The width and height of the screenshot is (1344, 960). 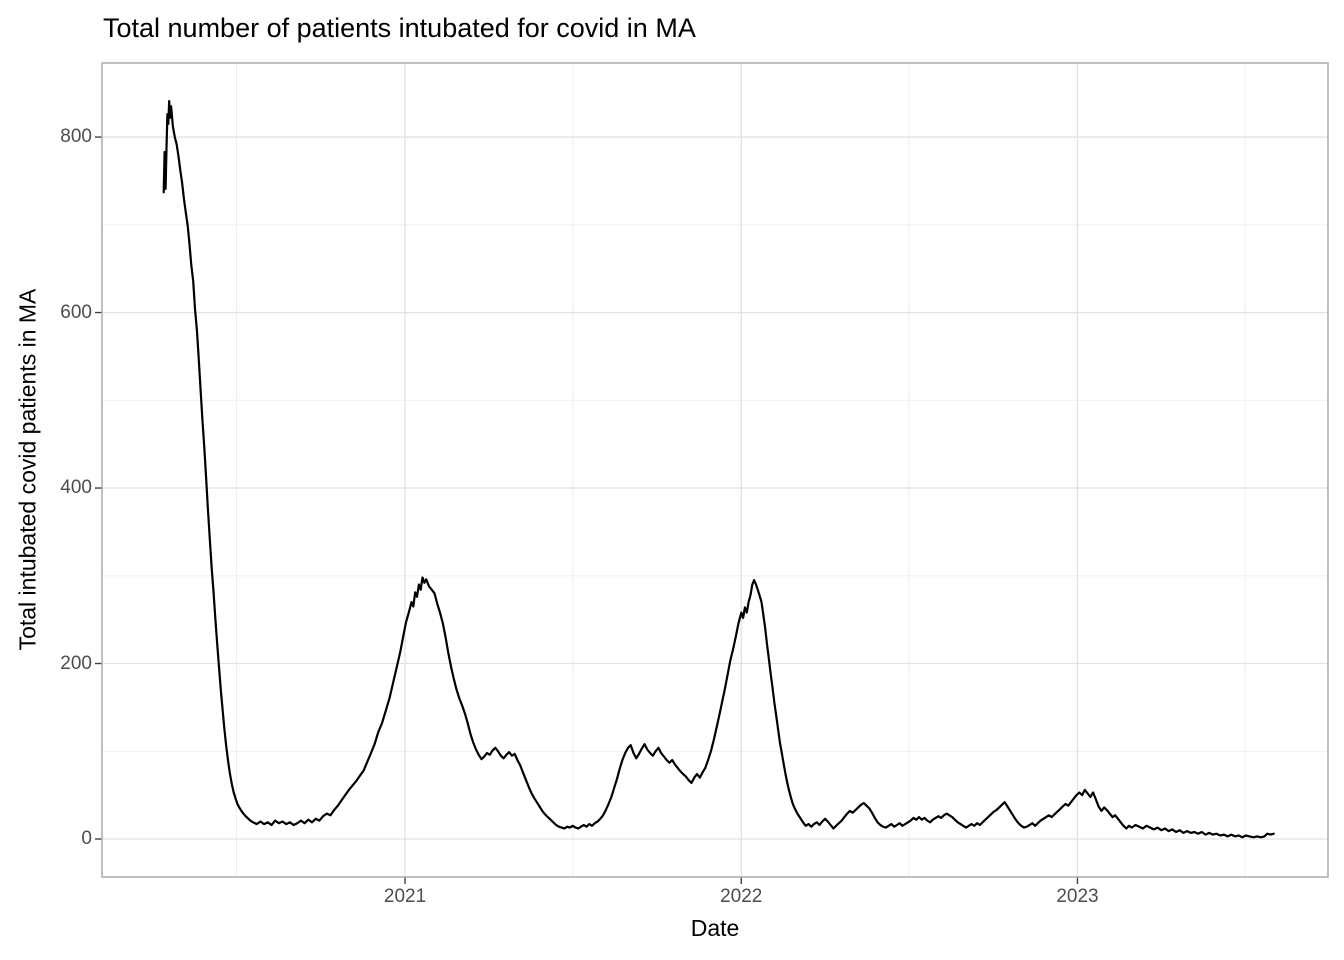 What do you see at coordinates (715, 928) in the screenshot?
I see `x-axis-title: Date` at bounding box center [715, 928].